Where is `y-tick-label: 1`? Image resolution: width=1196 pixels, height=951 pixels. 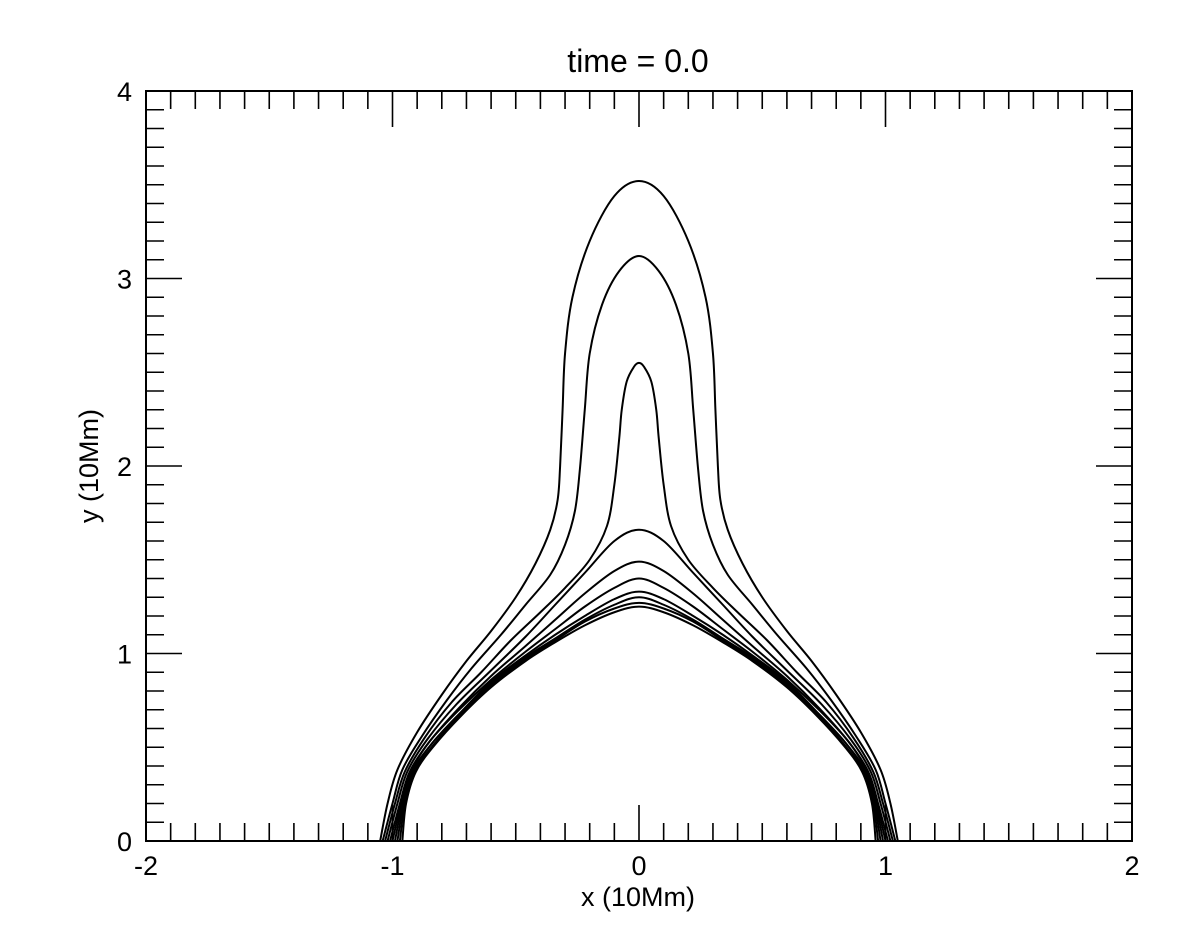 y-tick-label: 1 is located at coordinates (124, 655).